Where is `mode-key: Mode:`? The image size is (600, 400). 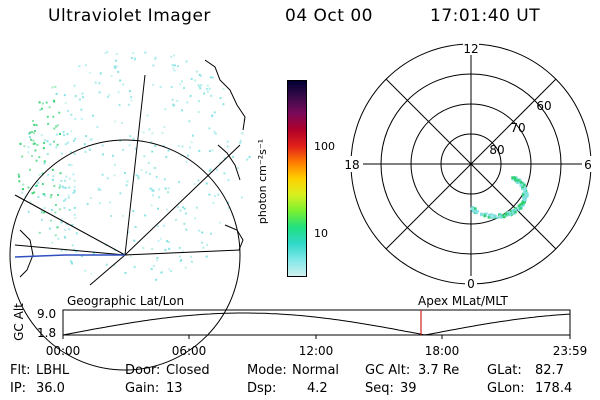 mode-key: Mode: is located at coordinates (267, 370).